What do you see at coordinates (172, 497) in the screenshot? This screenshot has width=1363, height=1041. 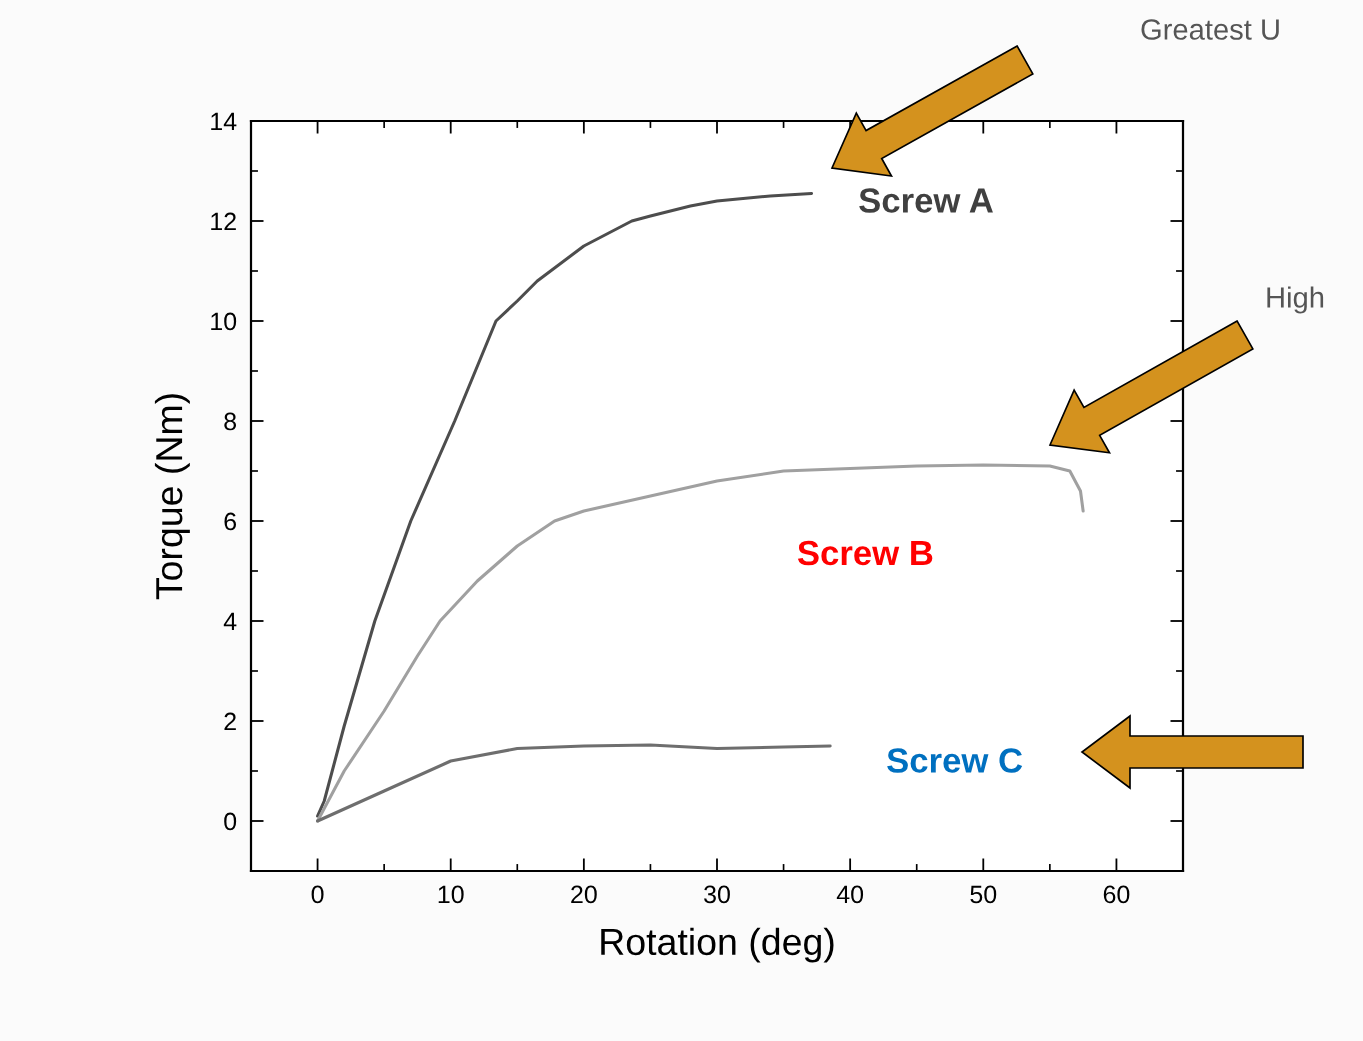 I see `y-axis-title: Torque (Nm)` at bounding box center [172, 497].